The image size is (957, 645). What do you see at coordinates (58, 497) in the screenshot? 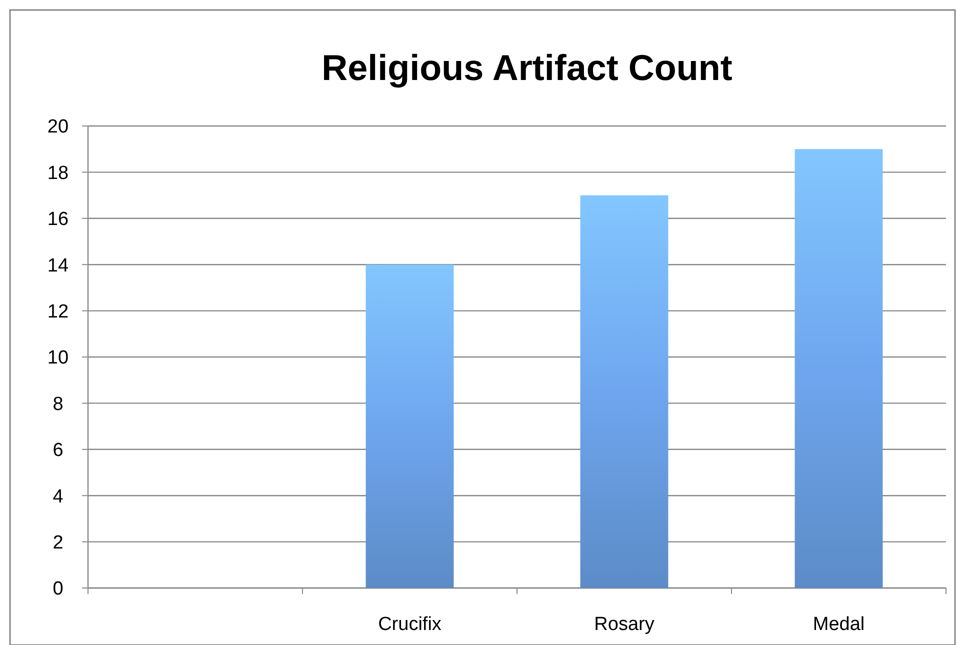
I see `y-tick-label: 4` at bounding box center [58, 497].